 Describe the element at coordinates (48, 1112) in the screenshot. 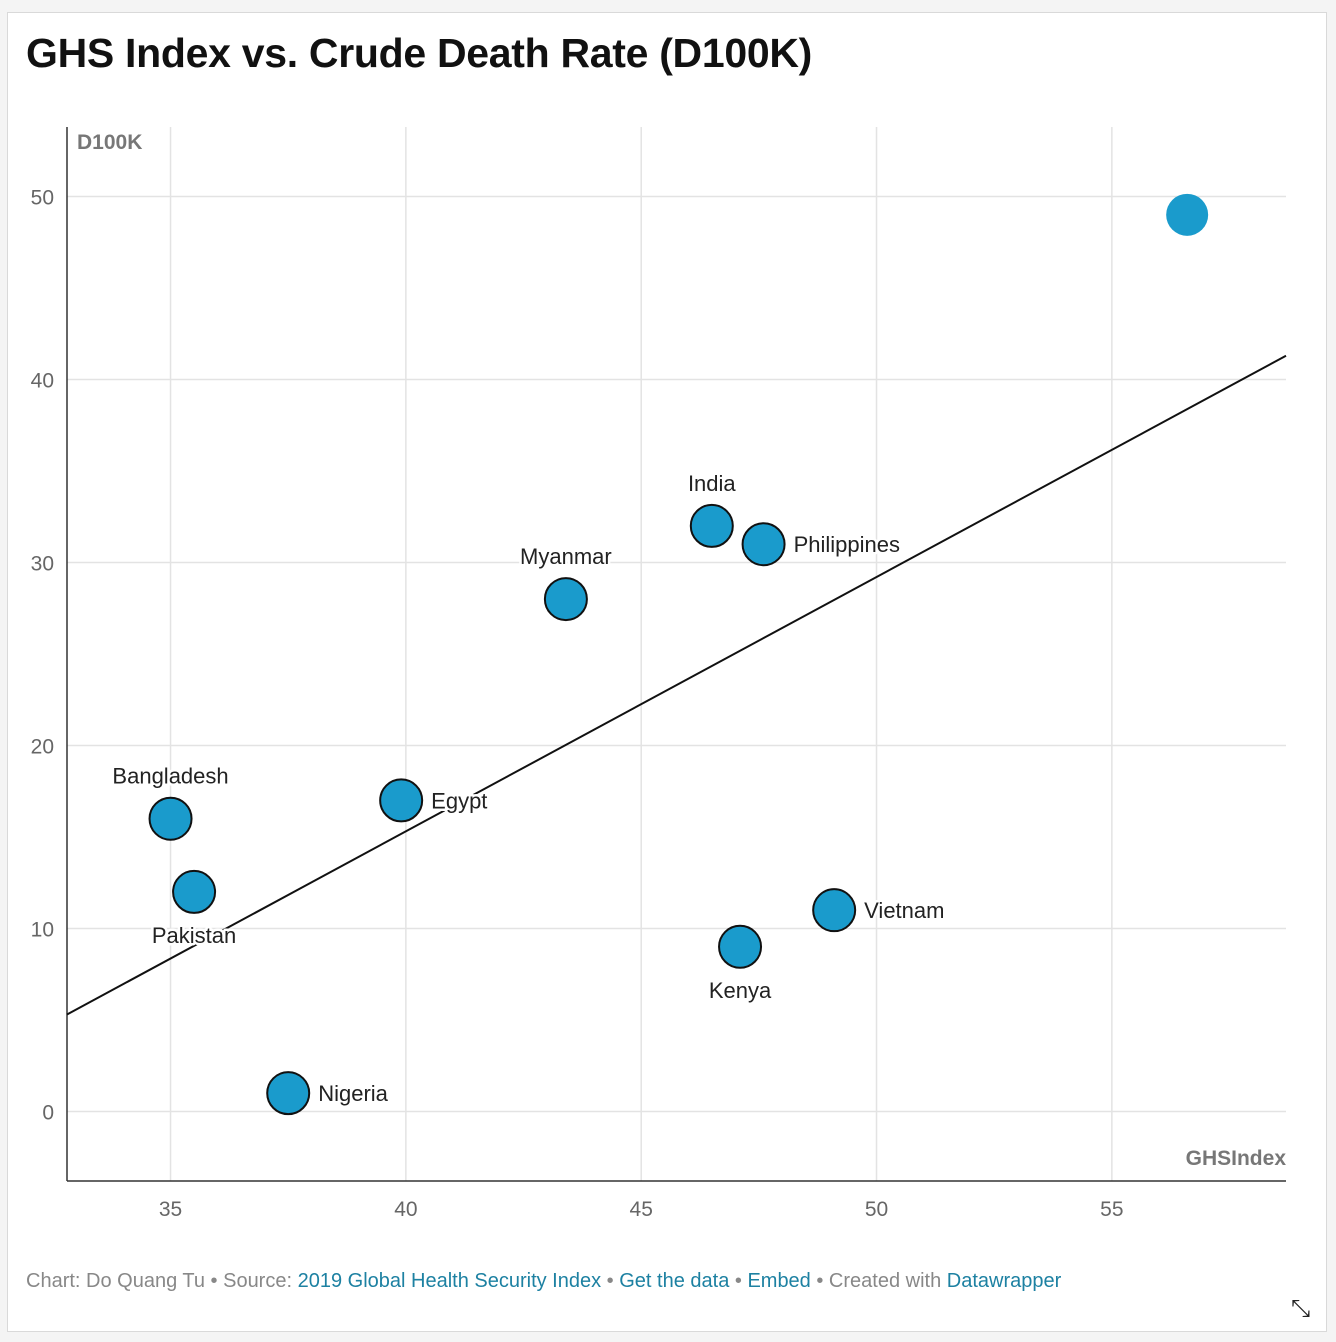

I see `y-tick-label: 0` at that location.